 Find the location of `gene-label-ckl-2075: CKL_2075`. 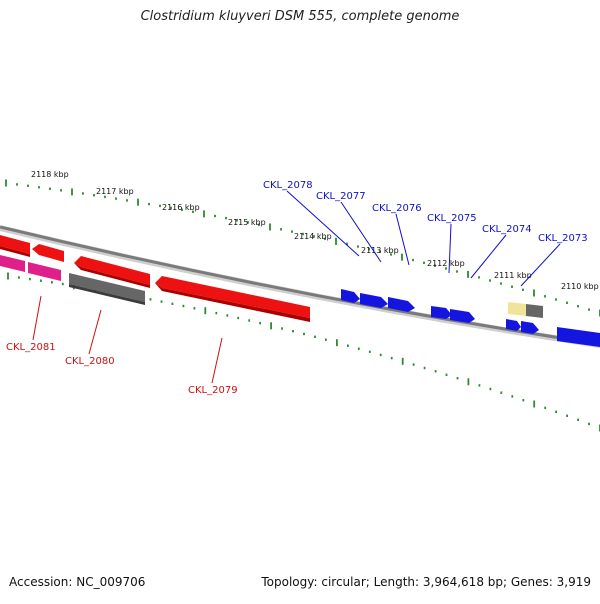

gene-label-ckl-2075: CKL_2075 is located at coordinates (452, 218).